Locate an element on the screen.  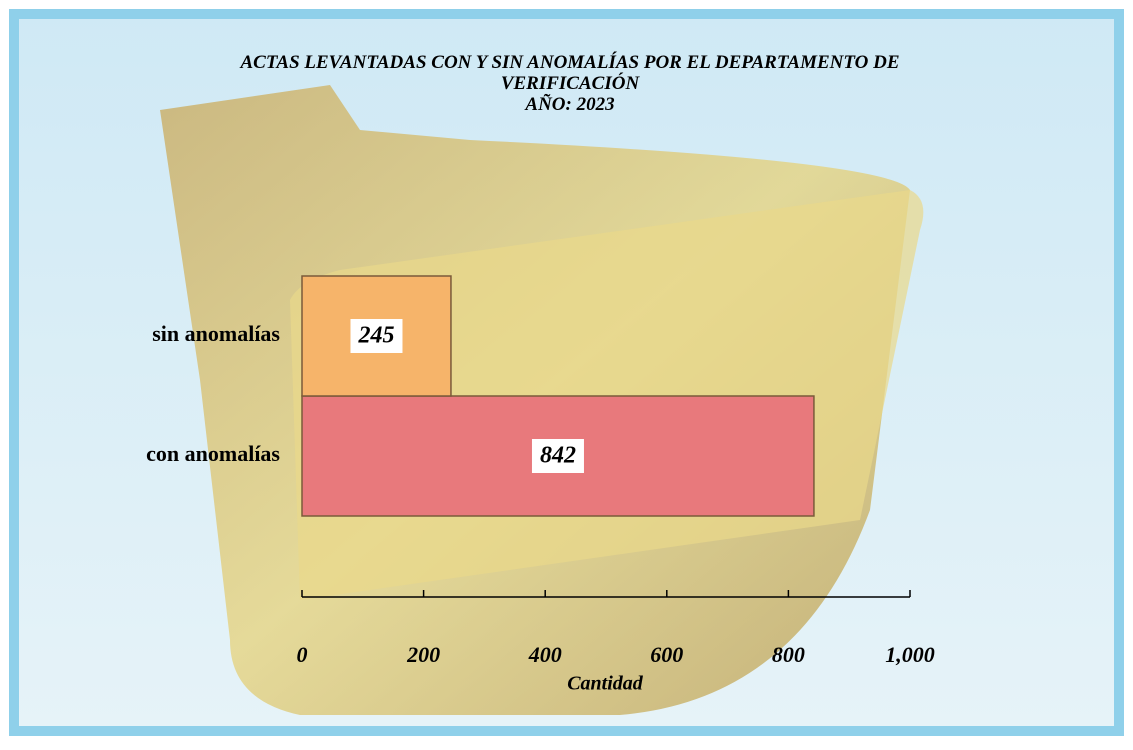
x-tick-label: 800 is located at coordinates (788, 654).